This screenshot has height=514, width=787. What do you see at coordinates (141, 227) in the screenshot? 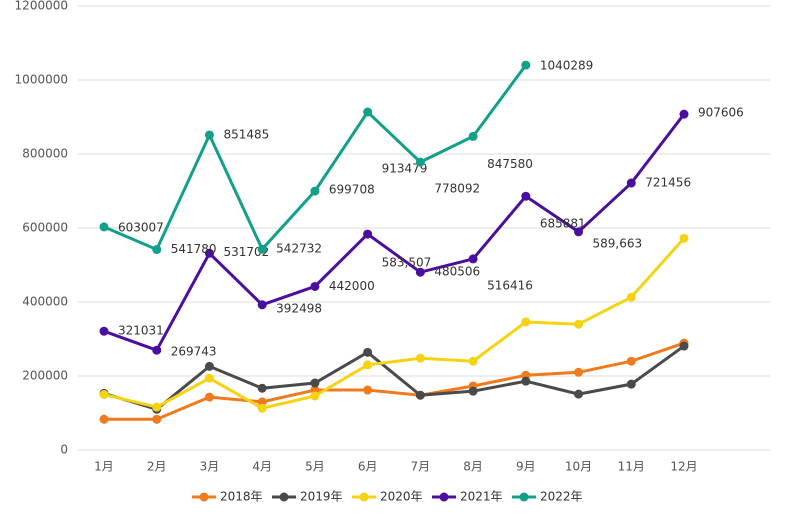
I see `data-label: 603007` at bounding box center [141, 227].